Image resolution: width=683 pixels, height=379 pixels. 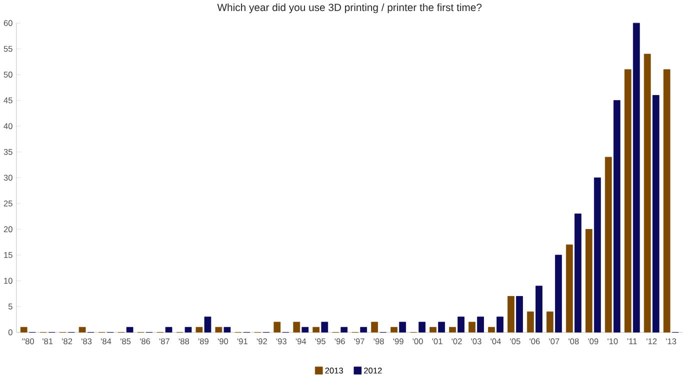 What do you see at coordinates (223, 341) in the screenshot?
I see `x-tick-label: '90` at bounding box center [223, 341].